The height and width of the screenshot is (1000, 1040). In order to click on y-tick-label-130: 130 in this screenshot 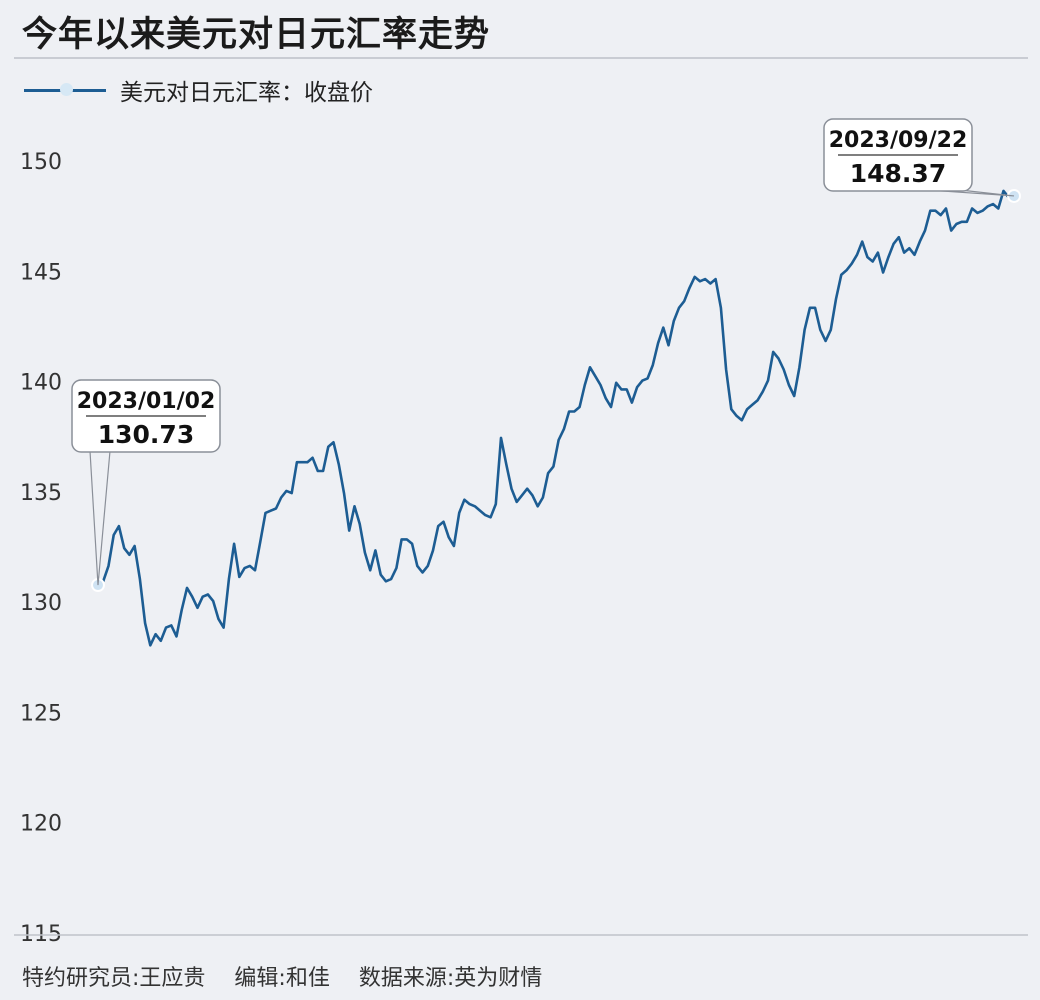, I will do `click(41, 603)`.